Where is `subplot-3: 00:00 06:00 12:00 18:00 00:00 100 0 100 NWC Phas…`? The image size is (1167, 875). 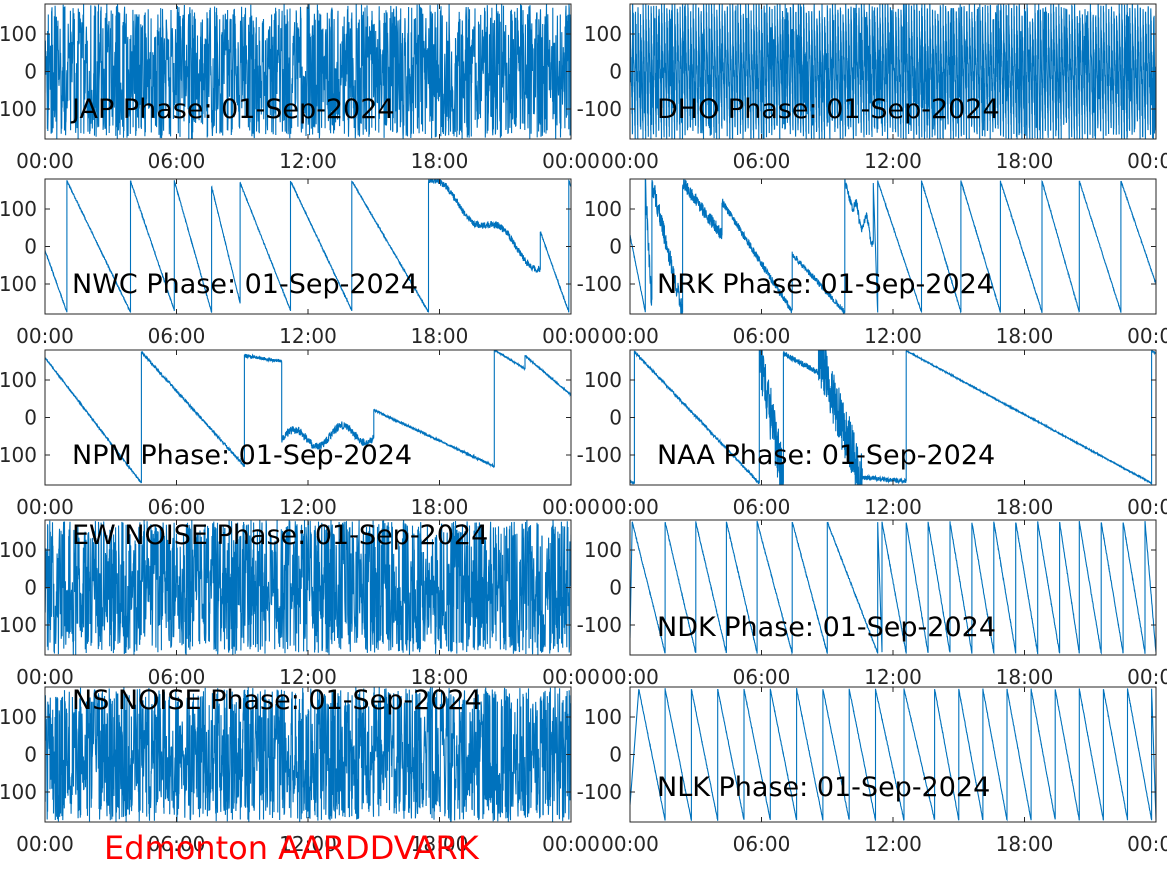 subplot-3: 00:00 06:00 12:00 18:00 00:00 100 0 100 NWC Phas… is located at coordinates (300, 263).